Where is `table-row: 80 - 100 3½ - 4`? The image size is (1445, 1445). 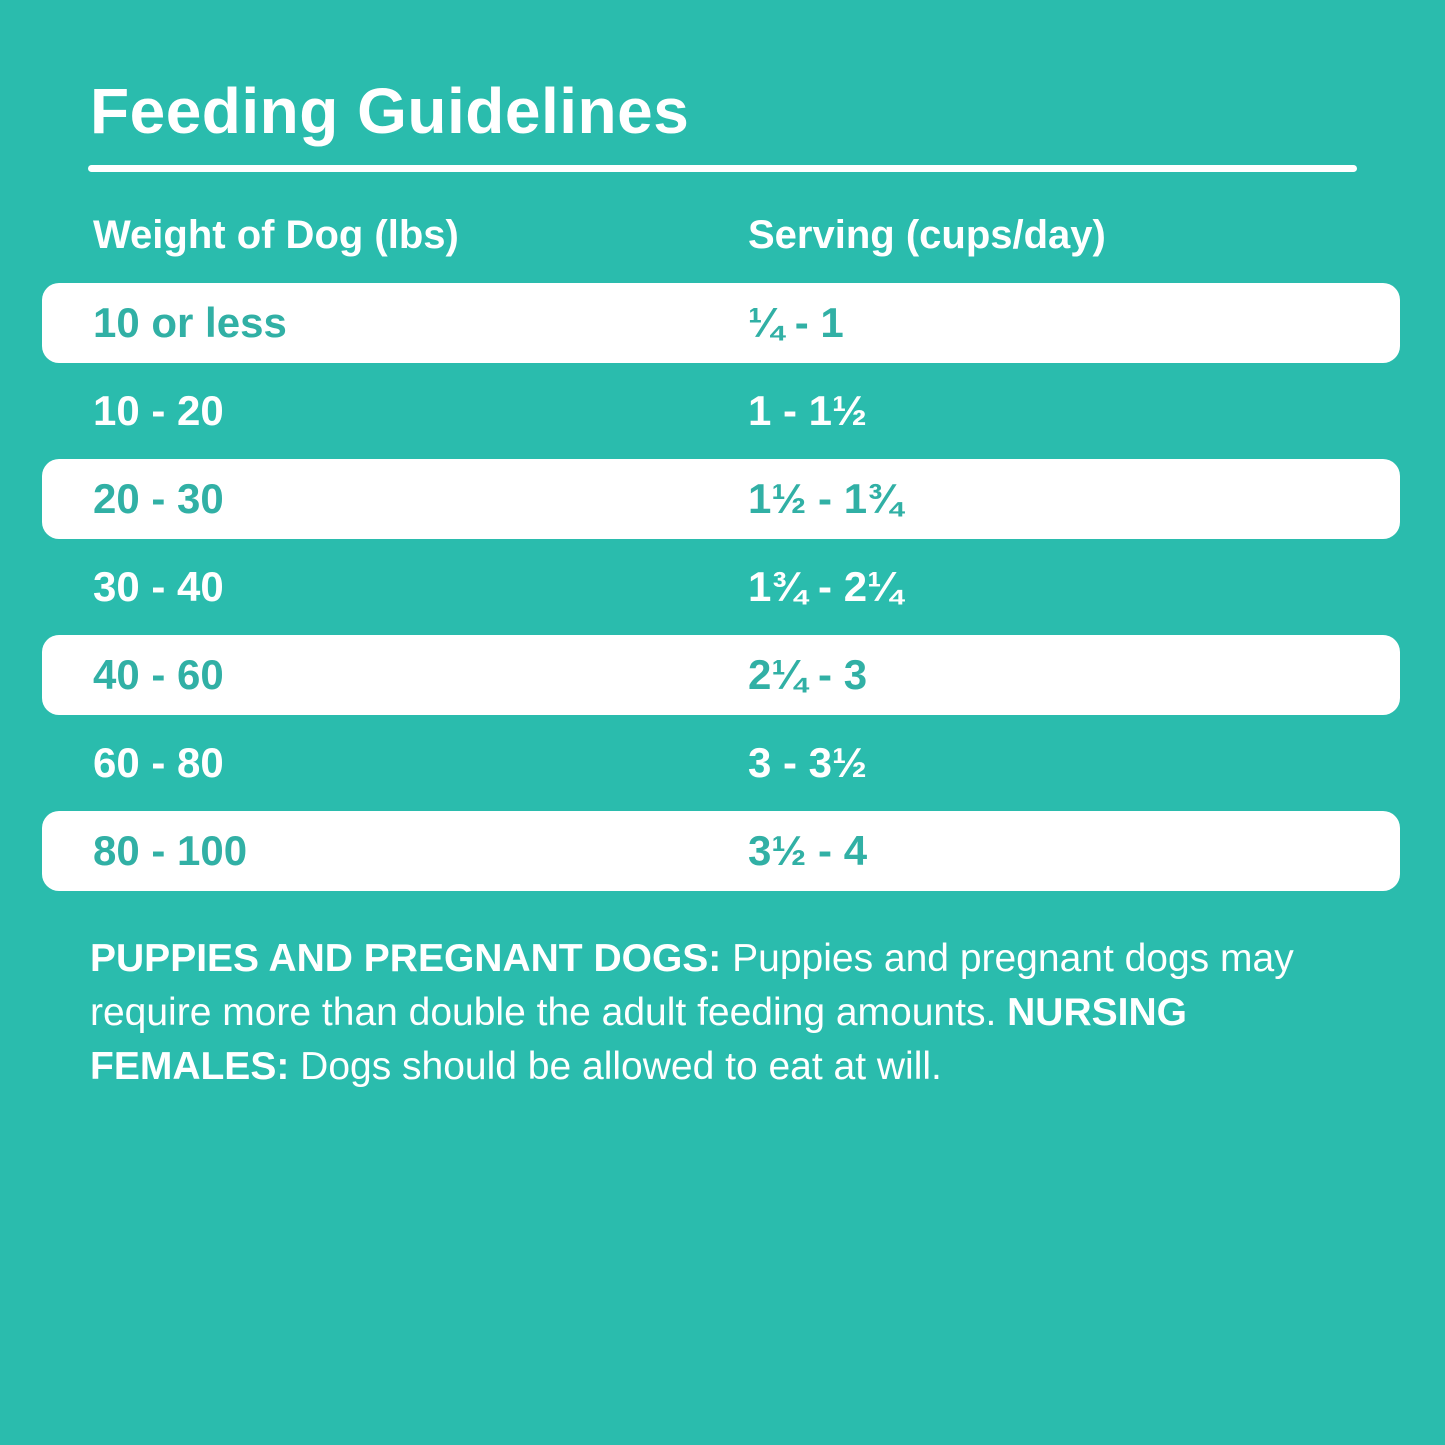 table-row: 80 - 100 3½ - 4 is located at coordinates (722, 851).